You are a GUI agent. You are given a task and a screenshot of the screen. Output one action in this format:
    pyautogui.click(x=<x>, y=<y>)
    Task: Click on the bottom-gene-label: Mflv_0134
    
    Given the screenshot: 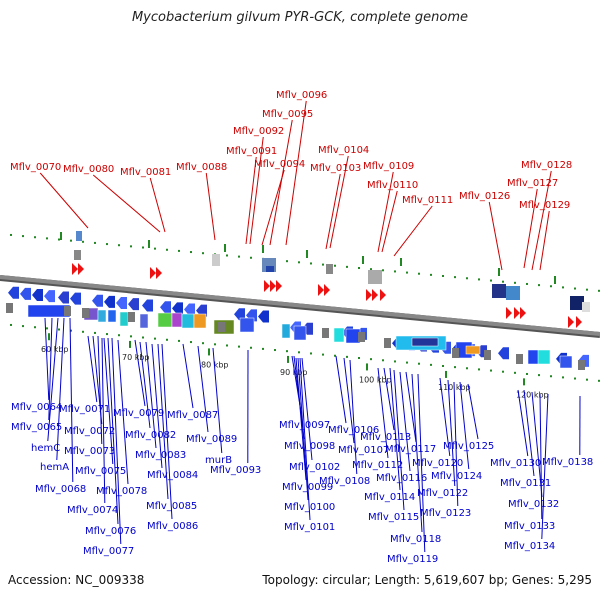 What is the action you would take?
    pyautogui.click(x=529, y=546)
    